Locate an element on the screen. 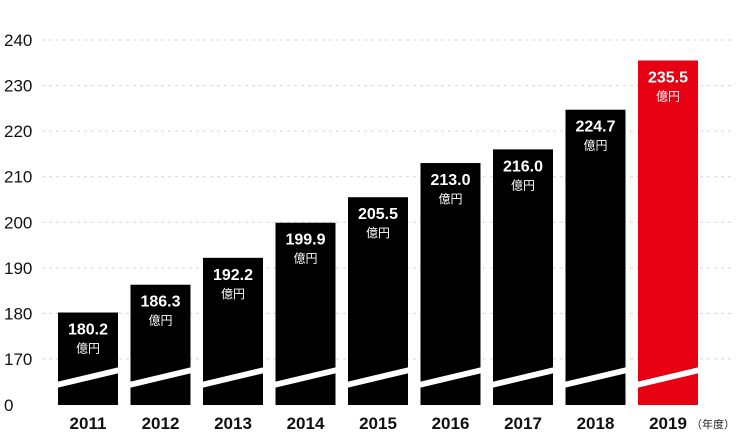 The image size is (740, 433). axis-break-mark-2014 is located at coordinates (305, 377).